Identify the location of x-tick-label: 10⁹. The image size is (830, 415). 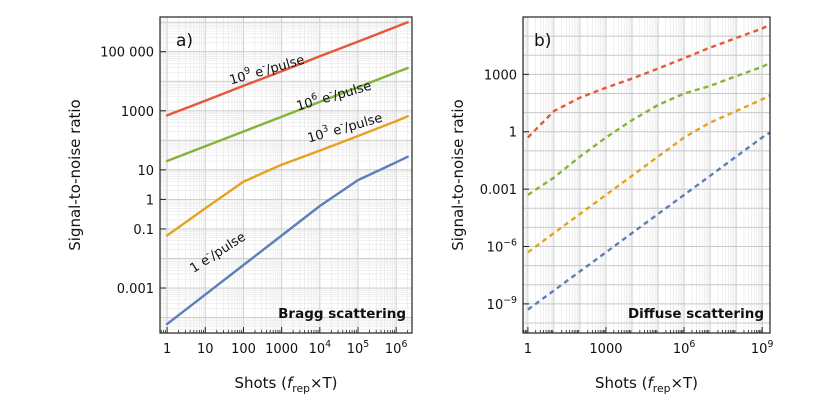
(762, 348).